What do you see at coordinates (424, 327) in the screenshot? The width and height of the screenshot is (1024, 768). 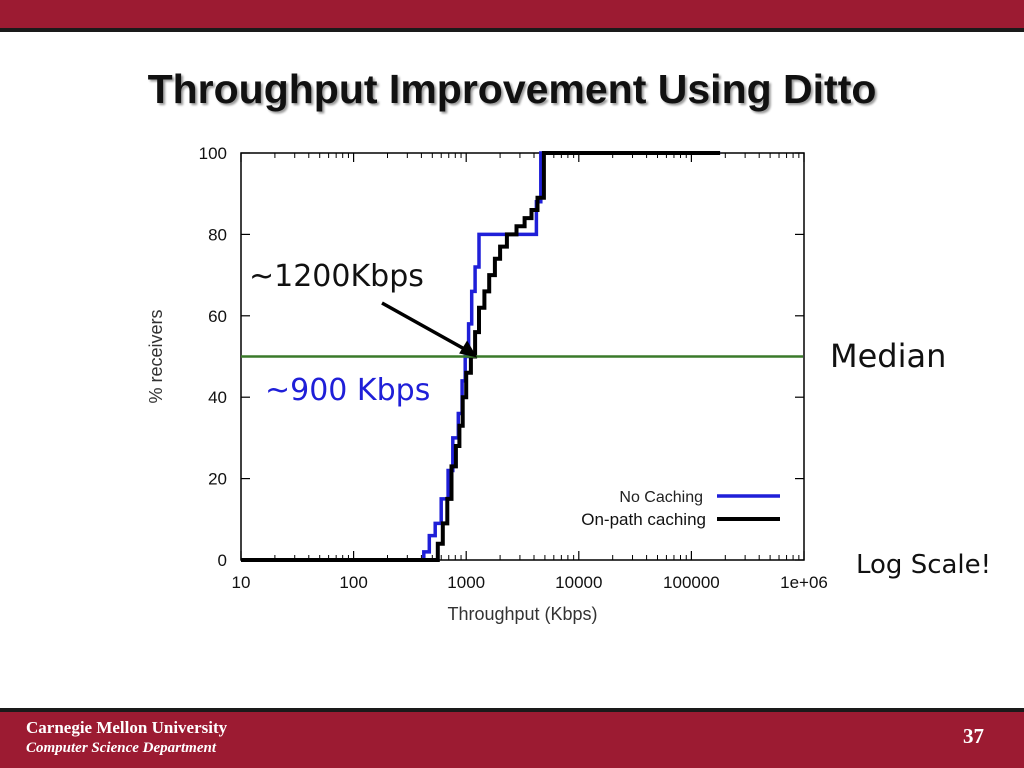 I see `median-arrow` at bounding box center [424, 327].